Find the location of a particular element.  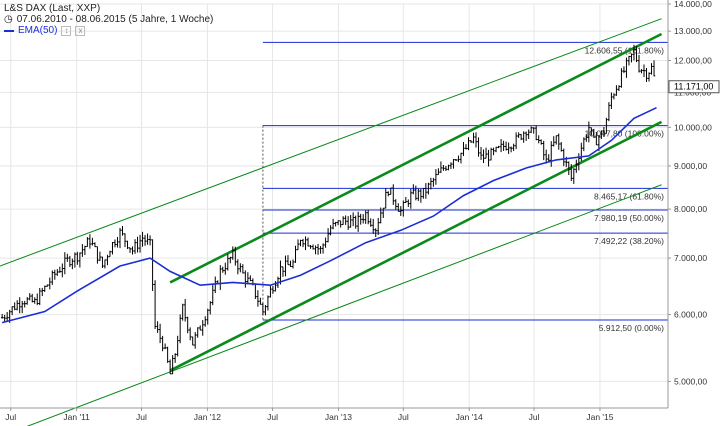

instrument-label: L&S DAX (Last, XXP) is located at coordinates (52, 8).